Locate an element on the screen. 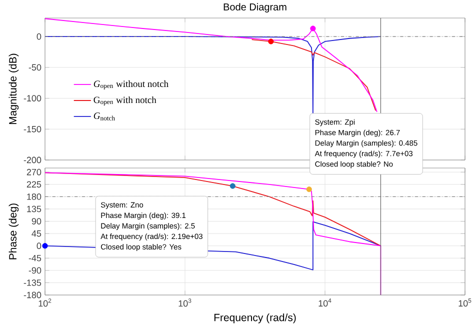  y-tick-label: -50 is located at coordinates (35, 67).